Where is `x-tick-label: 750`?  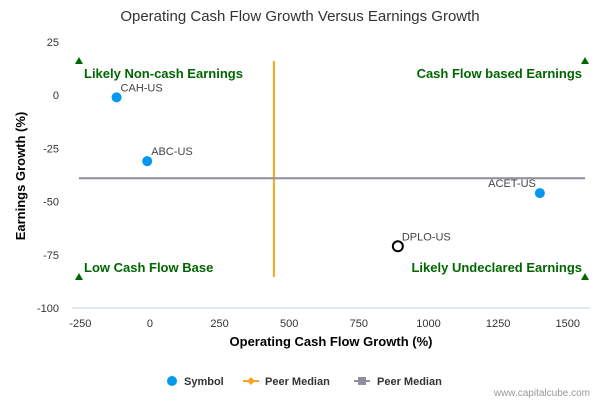
x-tick-label: 750 is located at coordinates (359, 324).